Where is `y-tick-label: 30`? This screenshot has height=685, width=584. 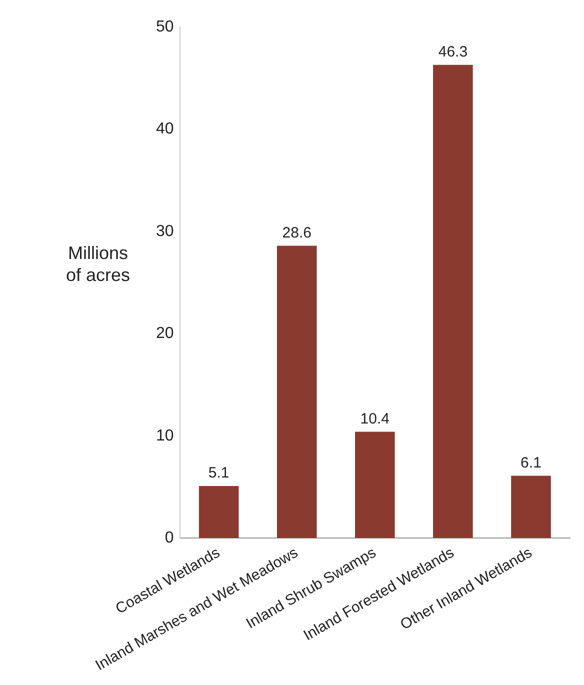
y-tick-label: 30 is located at coordinates (165, 231).